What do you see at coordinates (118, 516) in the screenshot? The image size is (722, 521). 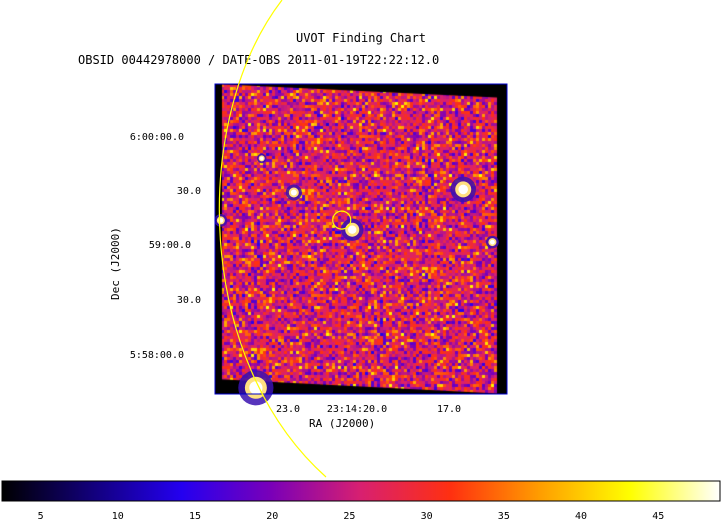 I see `colorbar-tick-label: 10` at bounding box center [118, 516].